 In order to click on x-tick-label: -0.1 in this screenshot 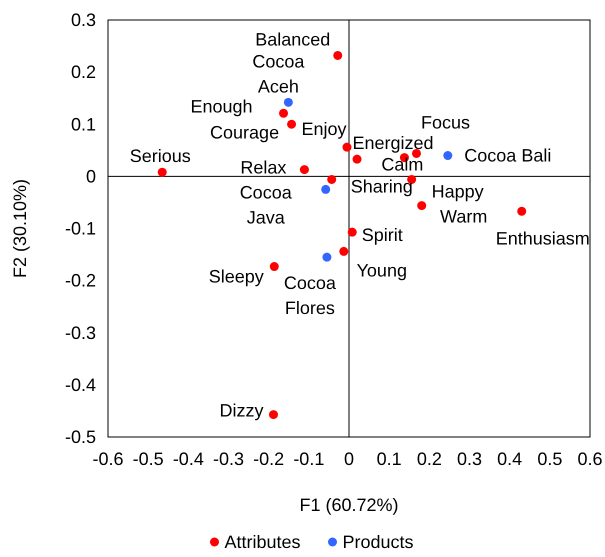, I will do `click(308, 459)`.